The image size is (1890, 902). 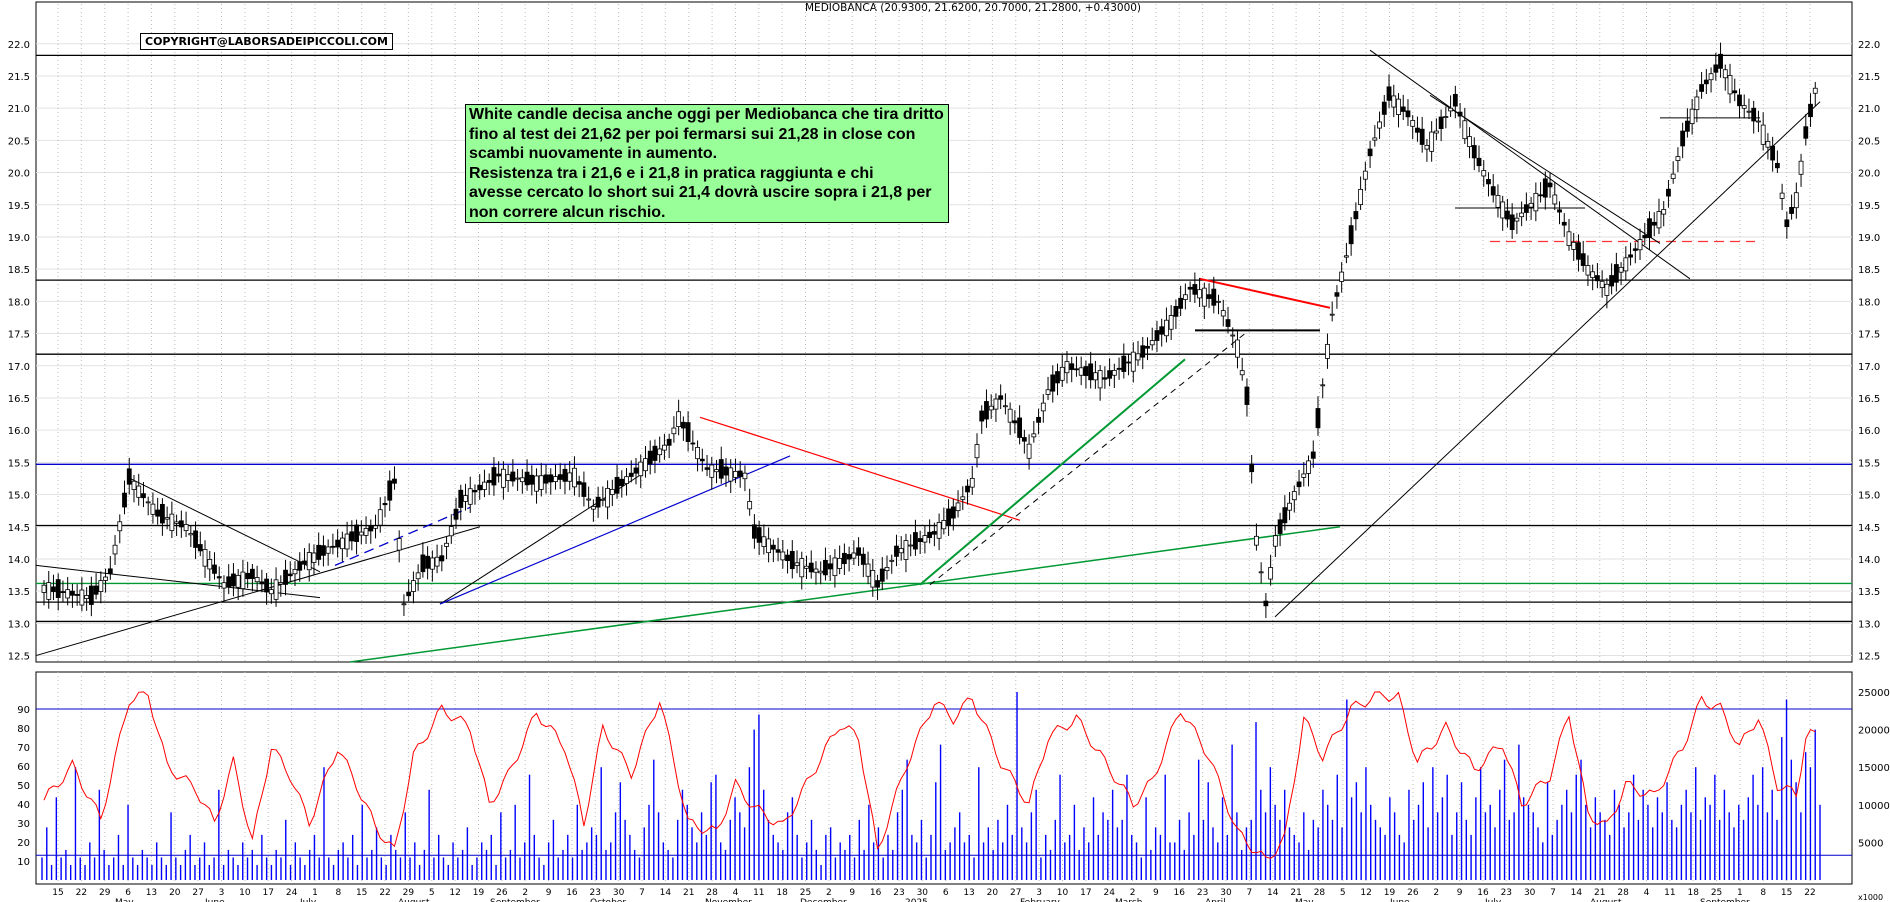 What do you see at coordinates (525, 893) in the screenshot?
I see `x-tick-label: 2` at bounding box center [525, 893].